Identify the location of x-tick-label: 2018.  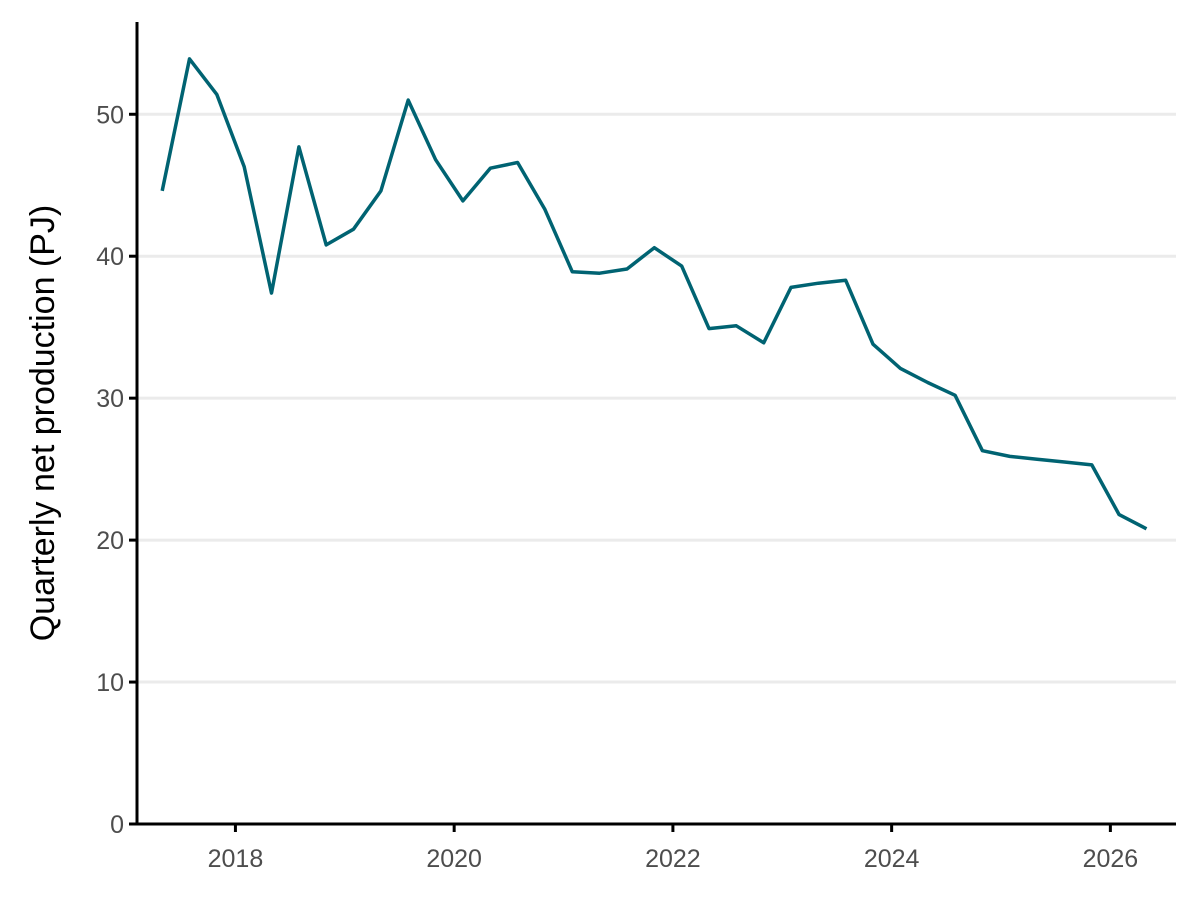
(236, 859).